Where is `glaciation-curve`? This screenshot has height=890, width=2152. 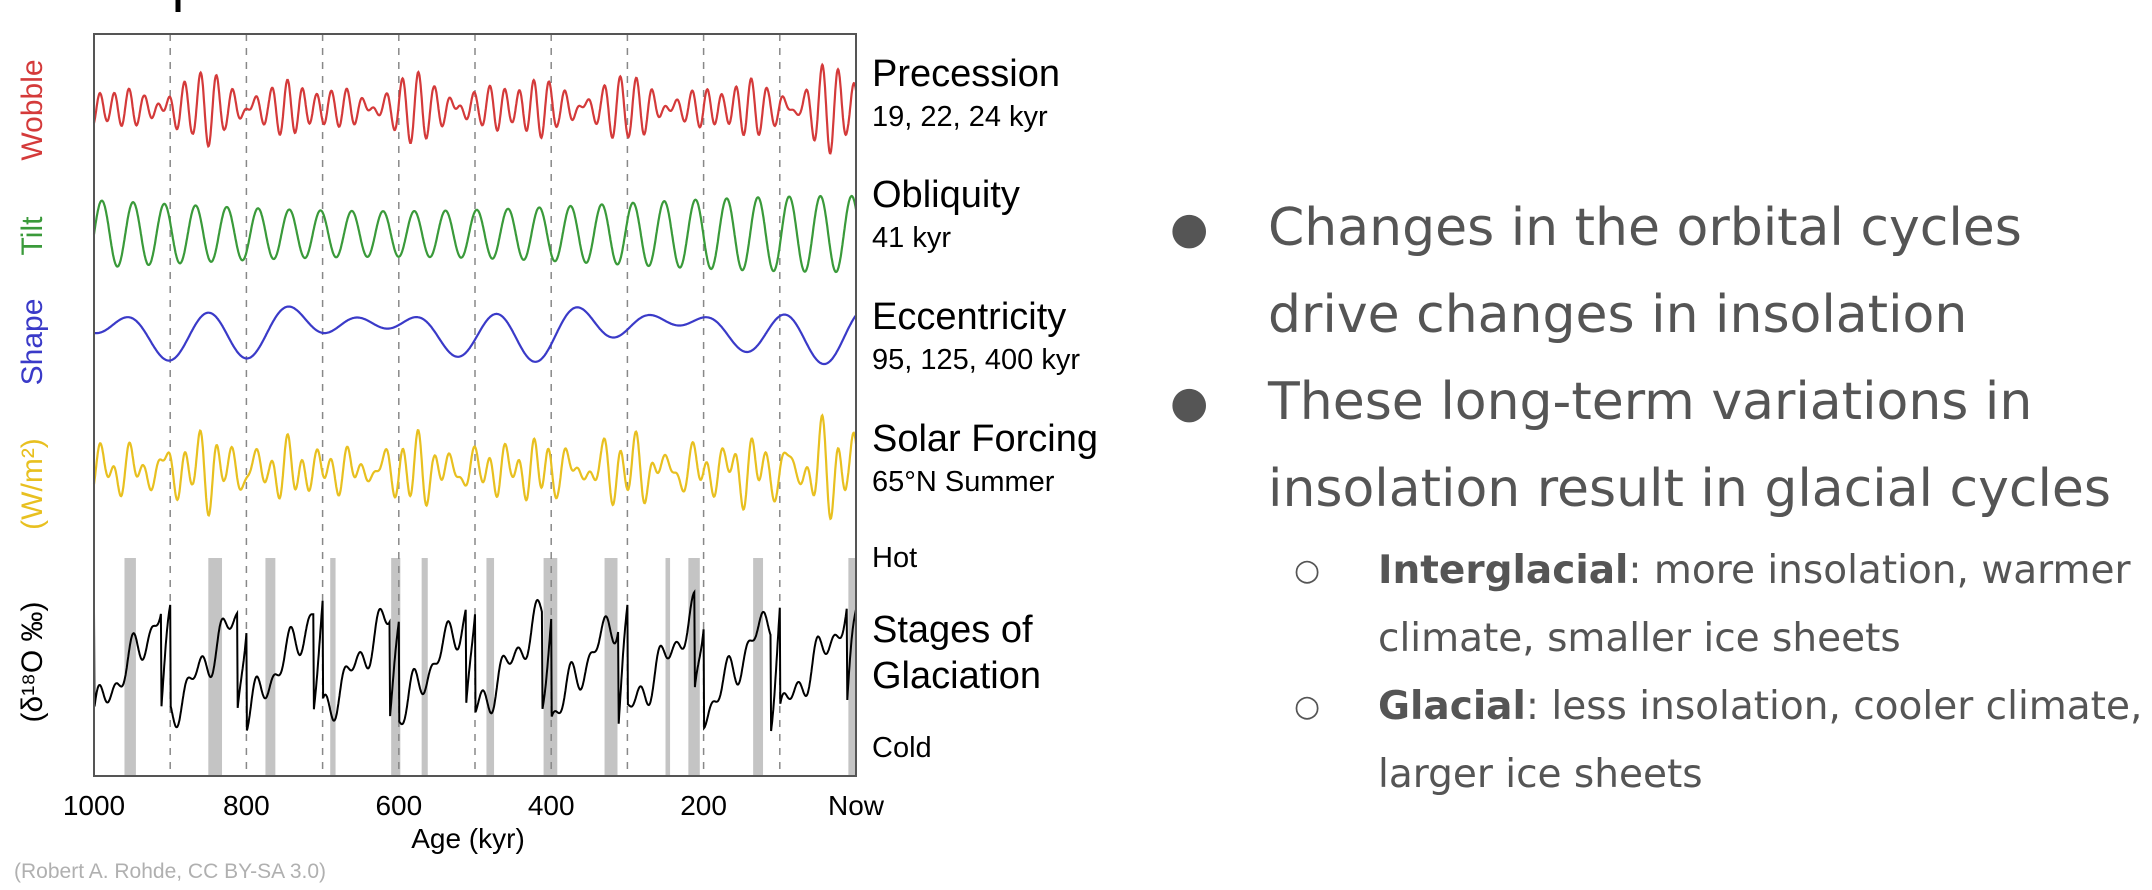 glaciation-curve is located at coordinates (475, 660).